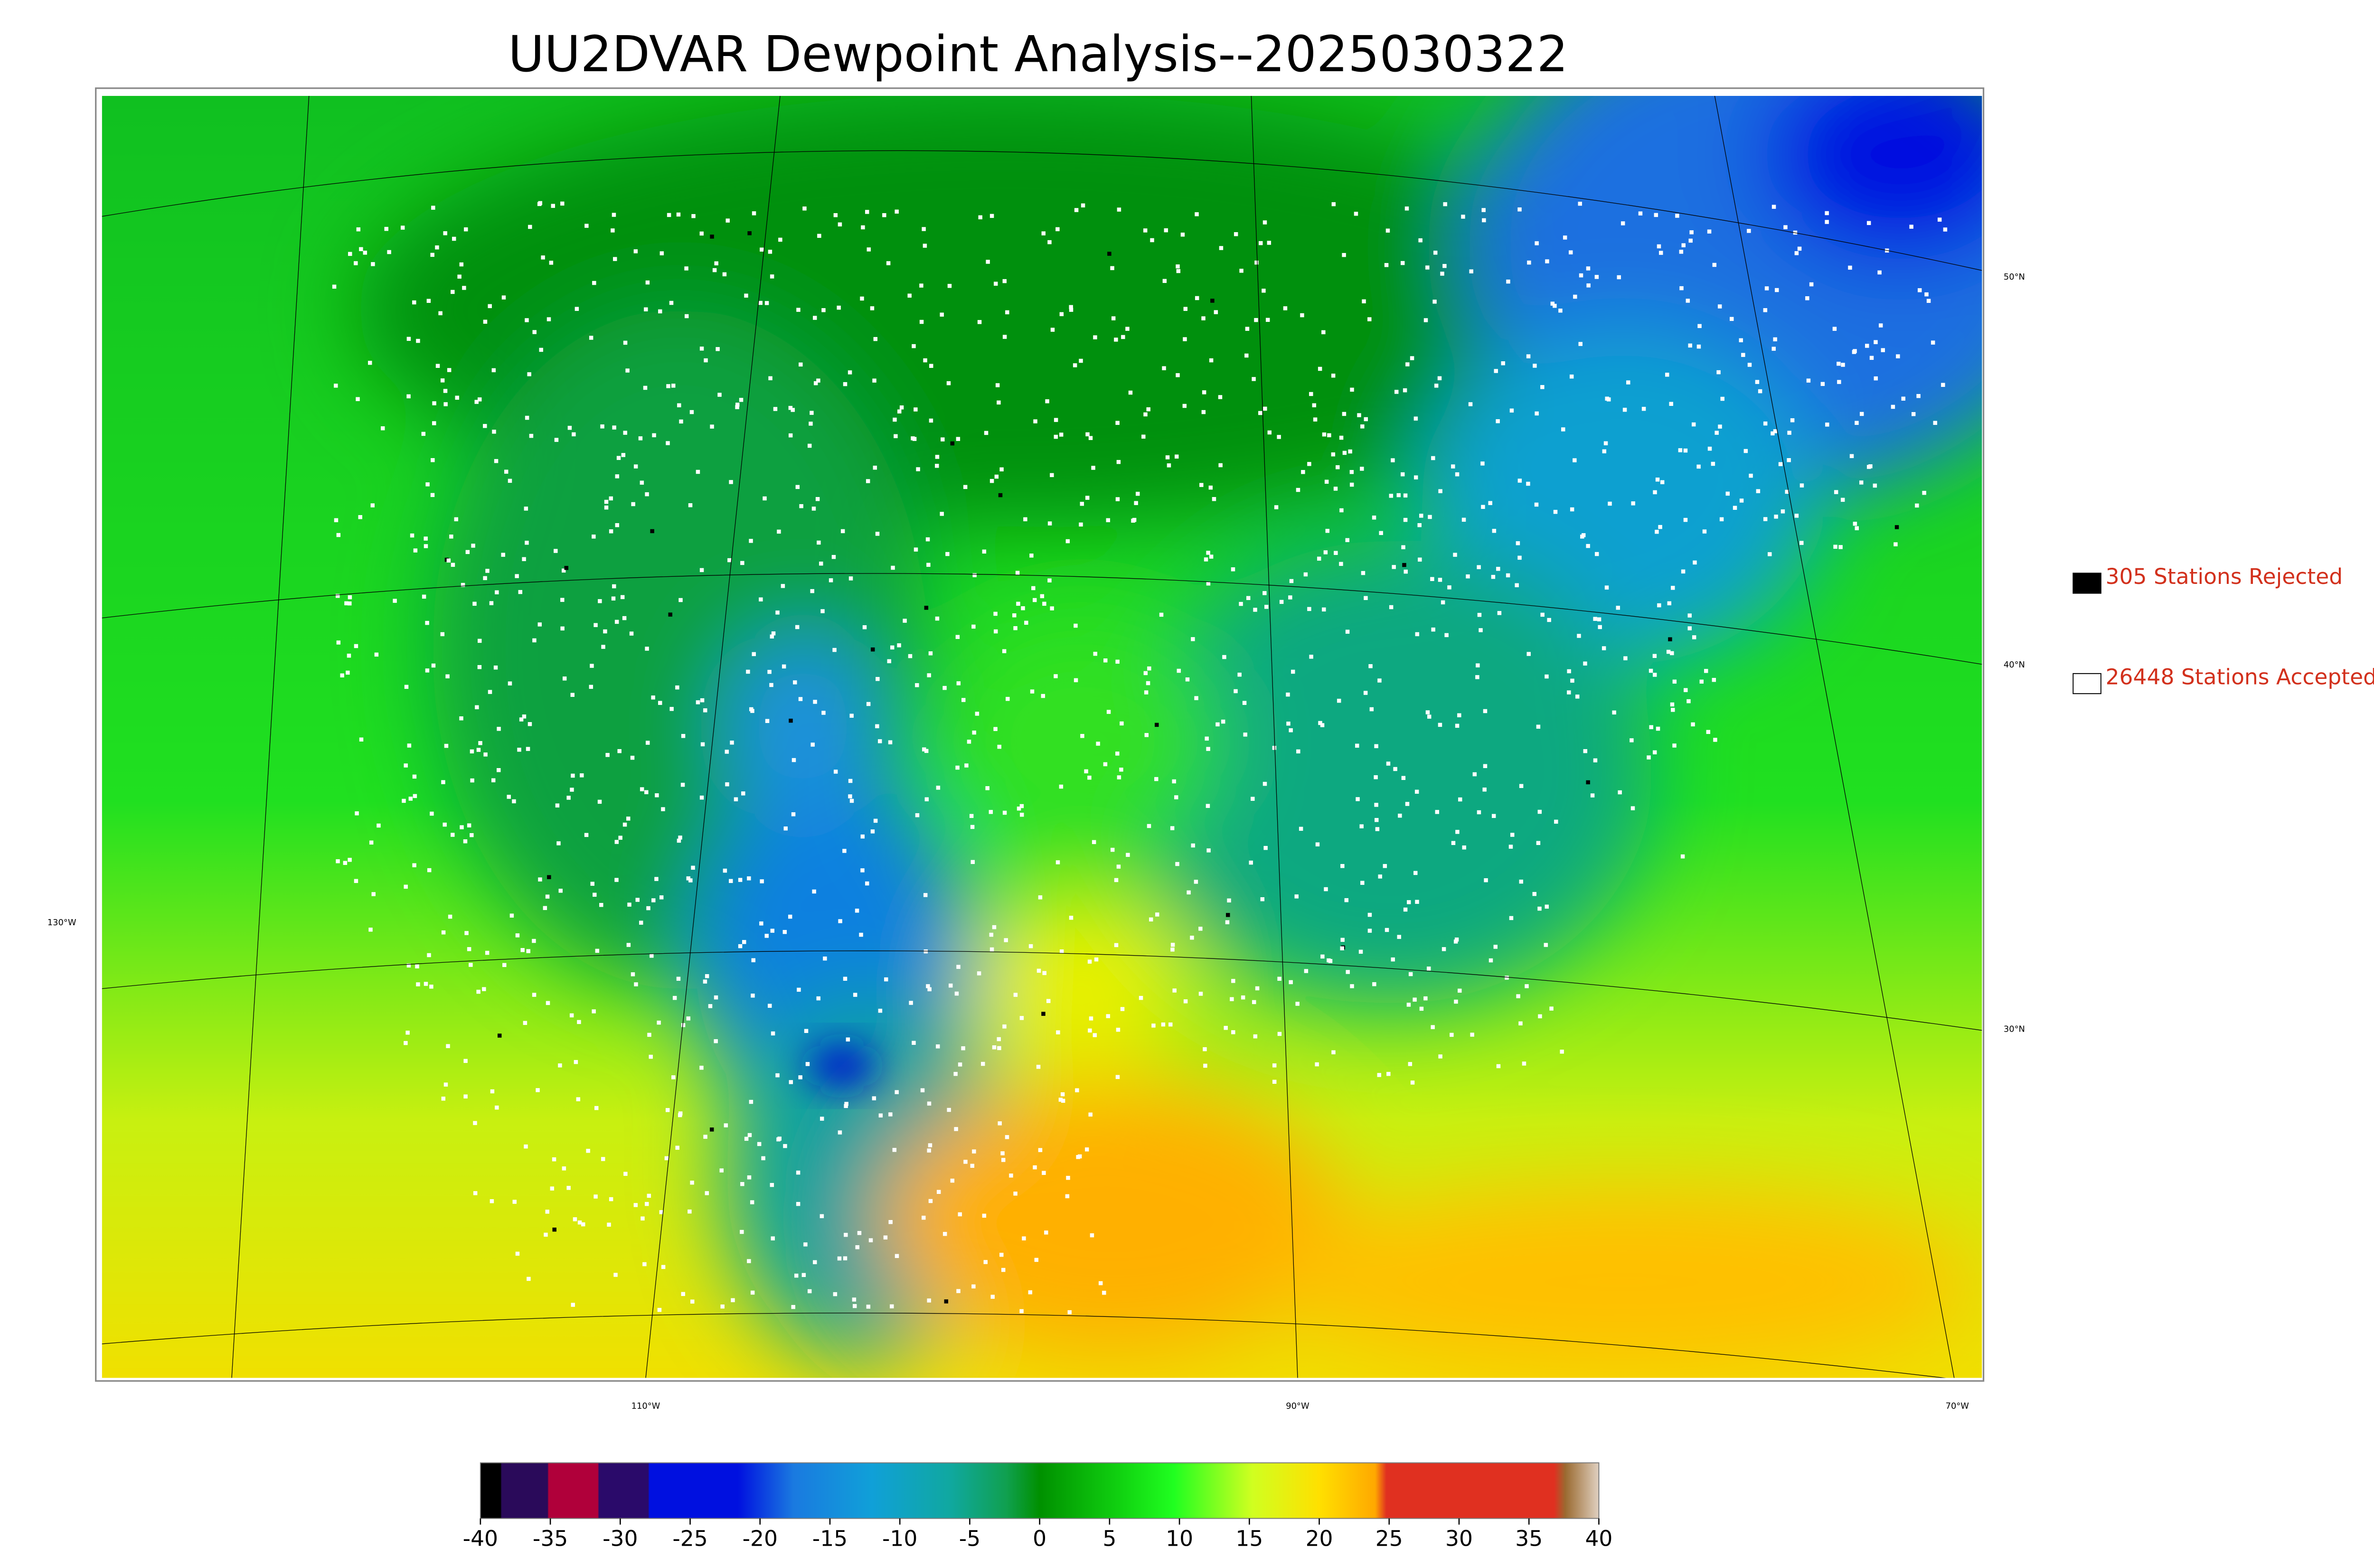 This screenshot has width=2374, height=1568. I want to click on tick-label: 0, so click(1039, 1538).